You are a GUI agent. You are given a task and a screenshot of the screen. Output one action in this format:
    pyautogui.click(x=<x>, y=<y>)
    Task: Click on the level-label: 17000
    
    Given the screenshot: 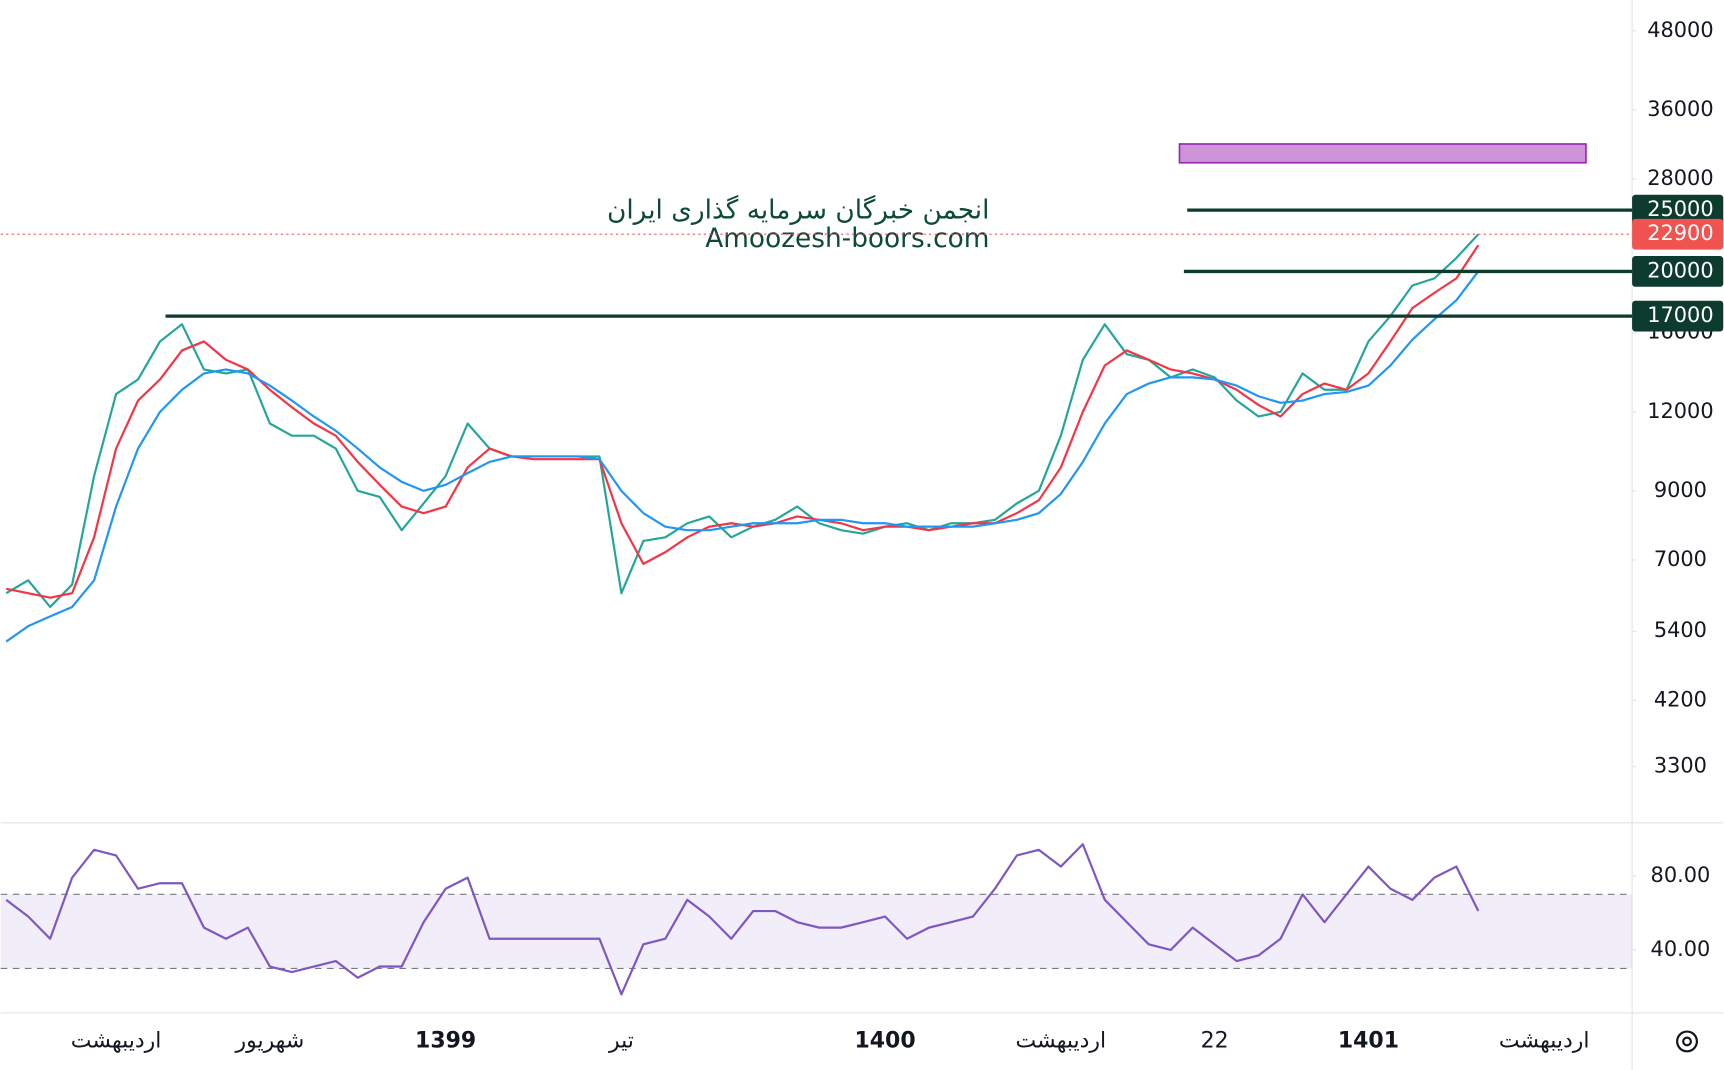 What is the action you would take?
    pyautogui.click(x=1680, y=315)
    